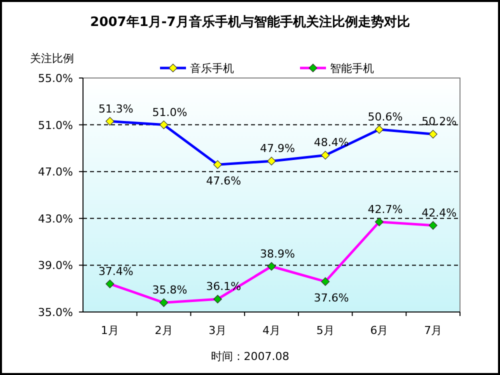  I want to click on x-tick-label: 7月, so click(433, 330).